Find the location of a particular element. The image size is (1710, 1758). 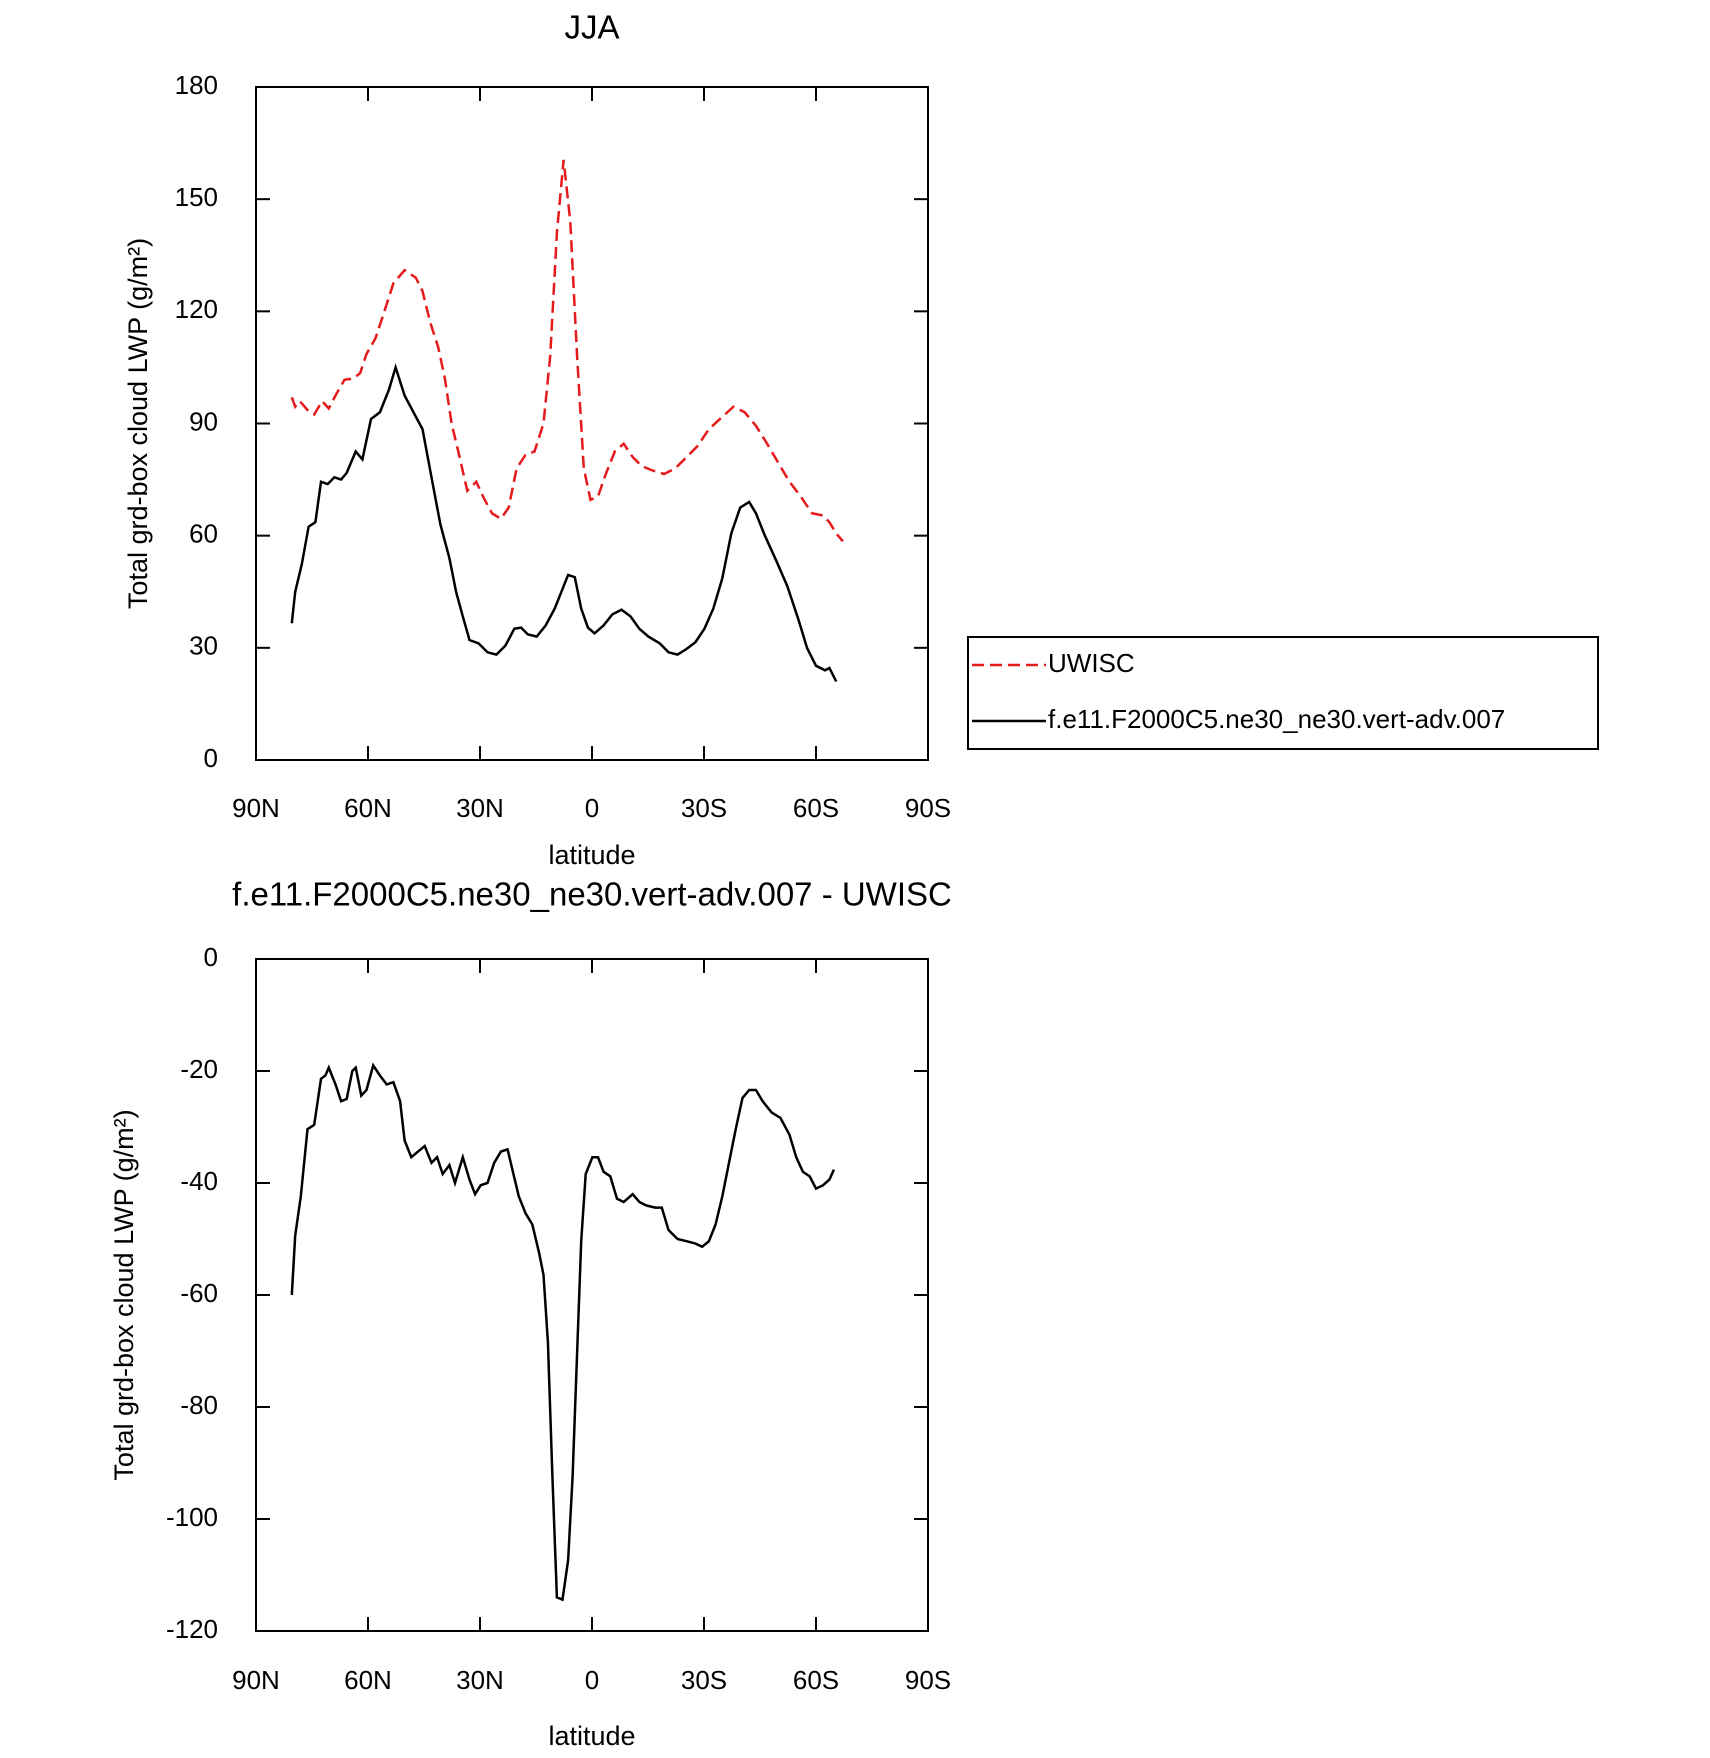

legend-label: f.e11.F2000C5.ne30_ne30.vert-adv.007 is located at coordinates (1276, 719).